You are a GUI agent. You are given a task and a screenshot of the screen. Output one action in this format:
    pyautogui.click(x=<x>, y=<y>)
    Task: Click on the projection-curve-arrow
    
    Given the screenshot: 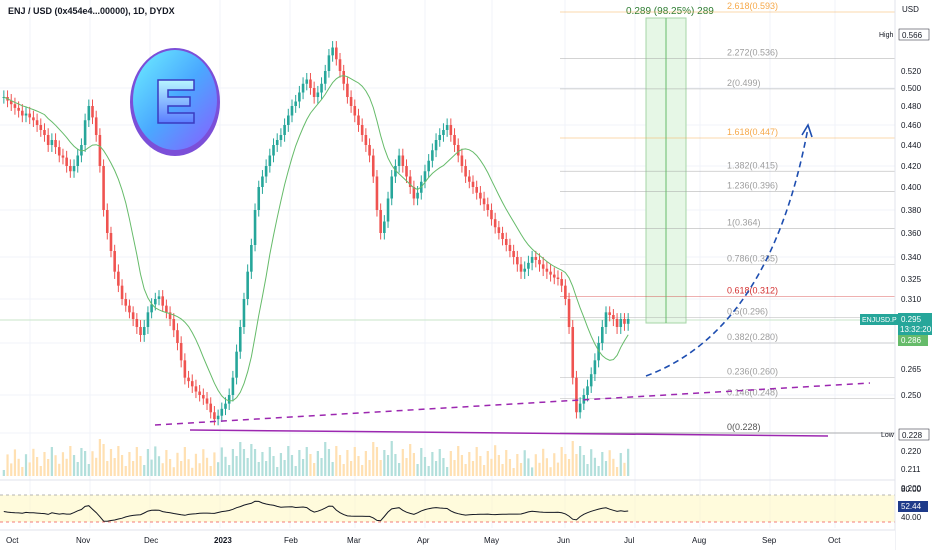 What is the action you would take?
    pyautogui.click(x=727, y=252)
    